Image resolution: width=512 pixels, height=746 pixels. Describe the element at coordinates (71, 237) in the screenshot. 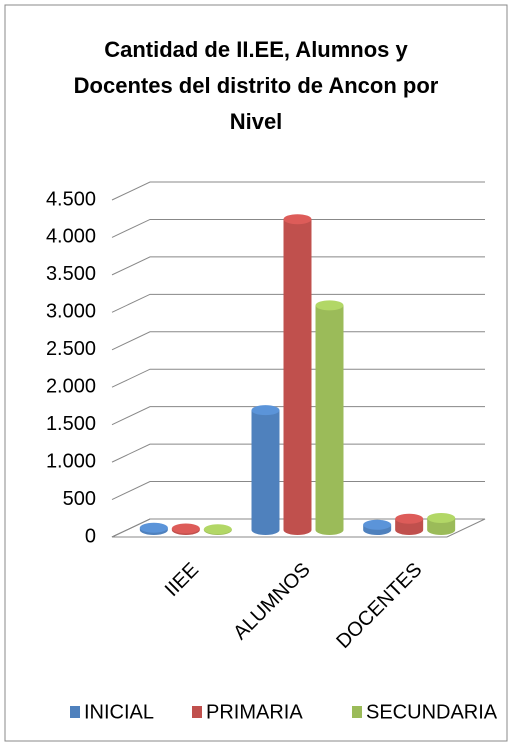

I see `y-tick-label: 4.000` at that location.